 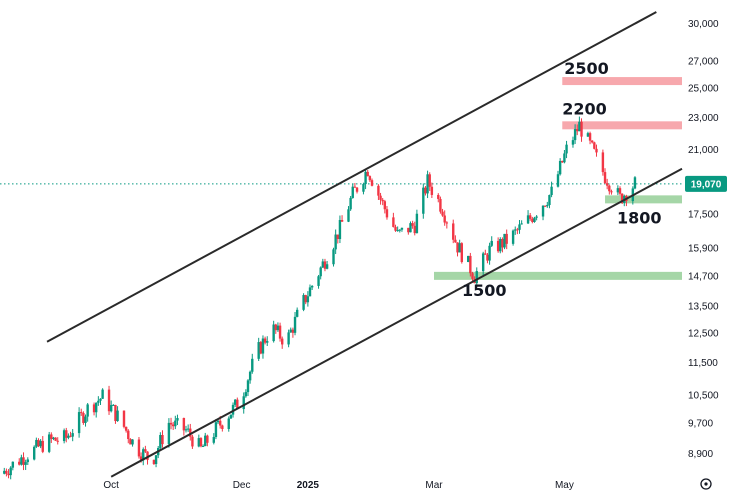 I want to click on y-tick-label: 11,500, so click(x=703, y=363).